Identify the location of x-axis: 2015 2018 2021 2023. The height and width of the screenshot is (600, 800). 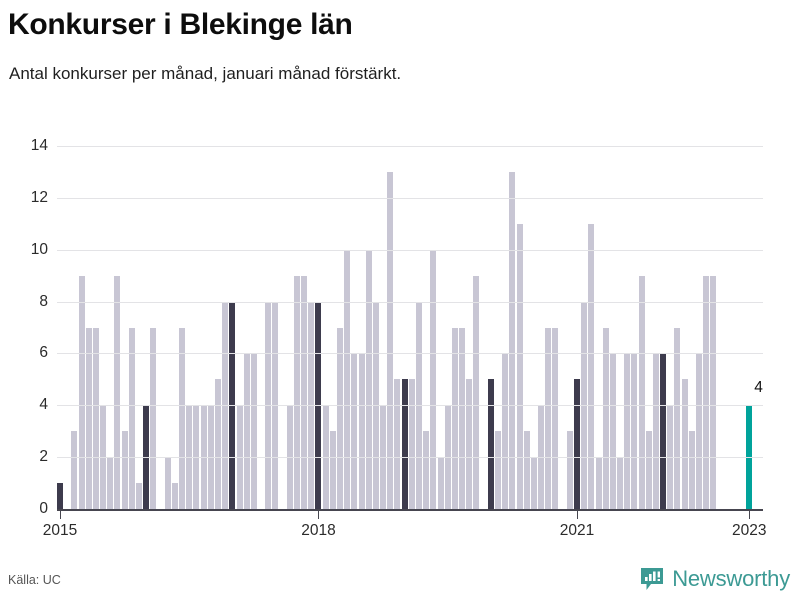
(405, 531).